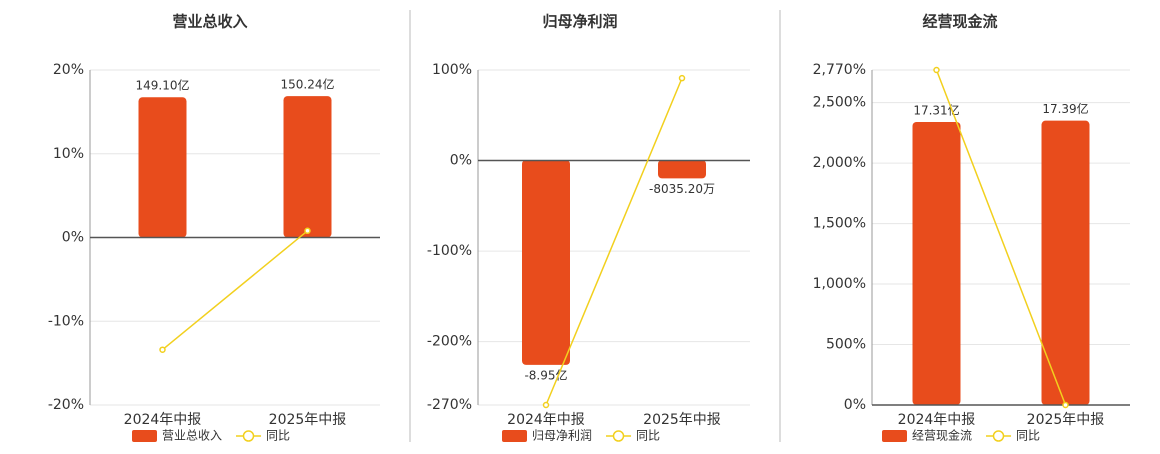 The width and height of the screenshot is (1160, 454). I want to click on value-label: 17.31亿, so click(936, 109).